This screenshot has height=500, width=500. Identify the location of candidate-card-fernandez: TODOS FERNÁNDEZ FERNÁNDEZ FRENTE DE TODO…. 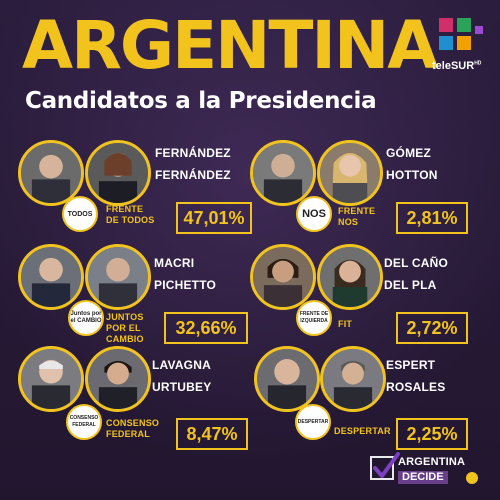
(135, 186).